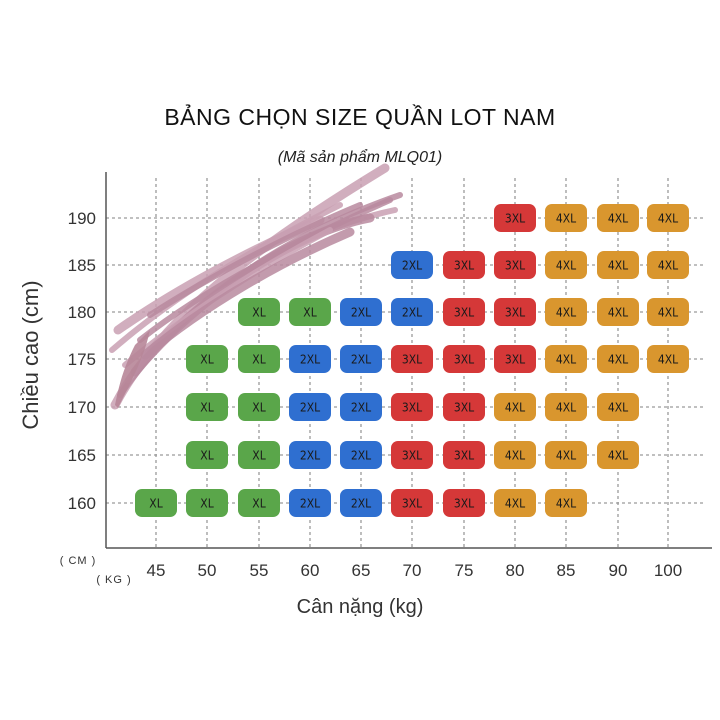 This screenshot has width=720, height=720. I want to click on fabric-swatch-image, so click(256, 286).